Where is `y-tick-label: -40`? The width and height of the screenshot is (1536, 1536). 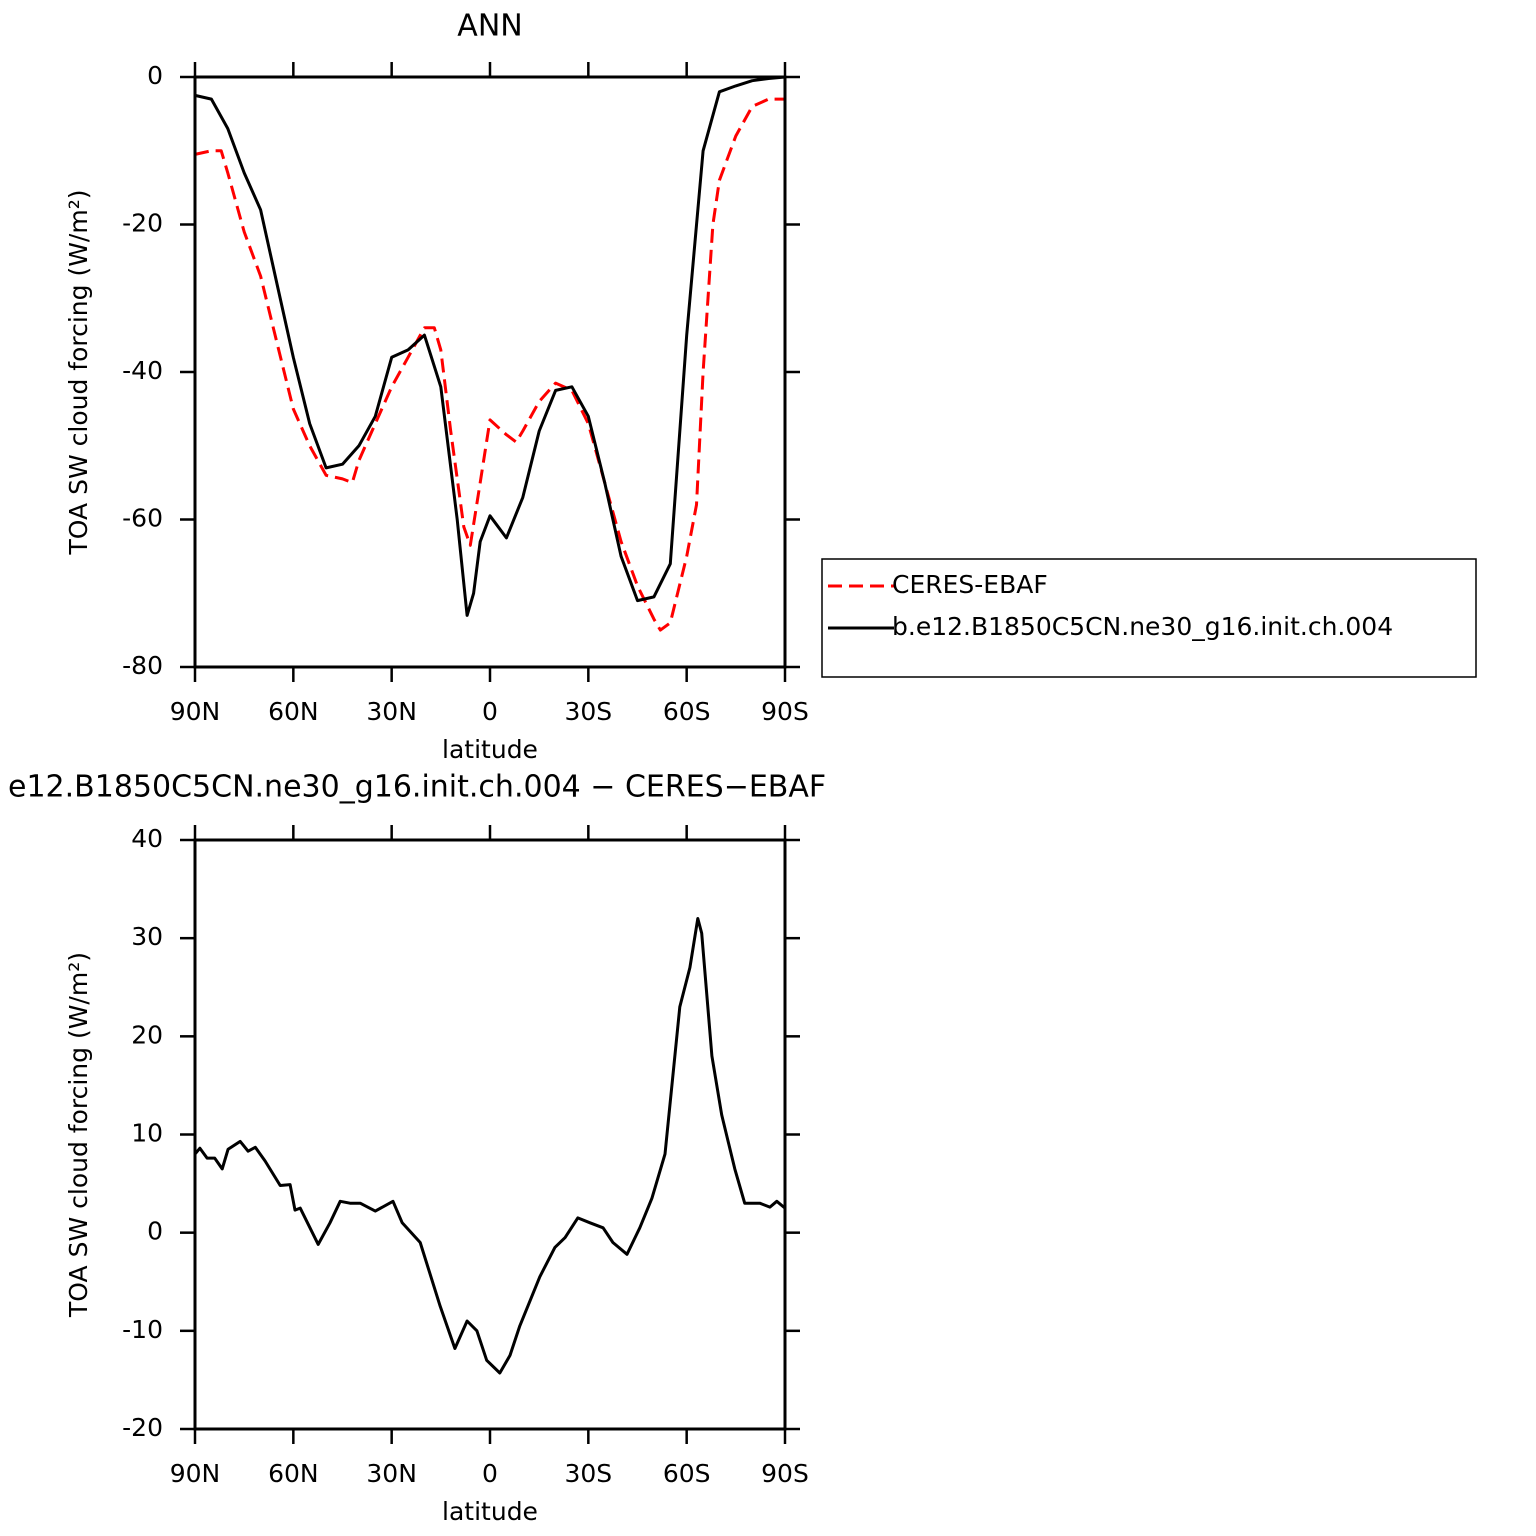
y-tick-label: -40 is located at coordinates (142, 370).